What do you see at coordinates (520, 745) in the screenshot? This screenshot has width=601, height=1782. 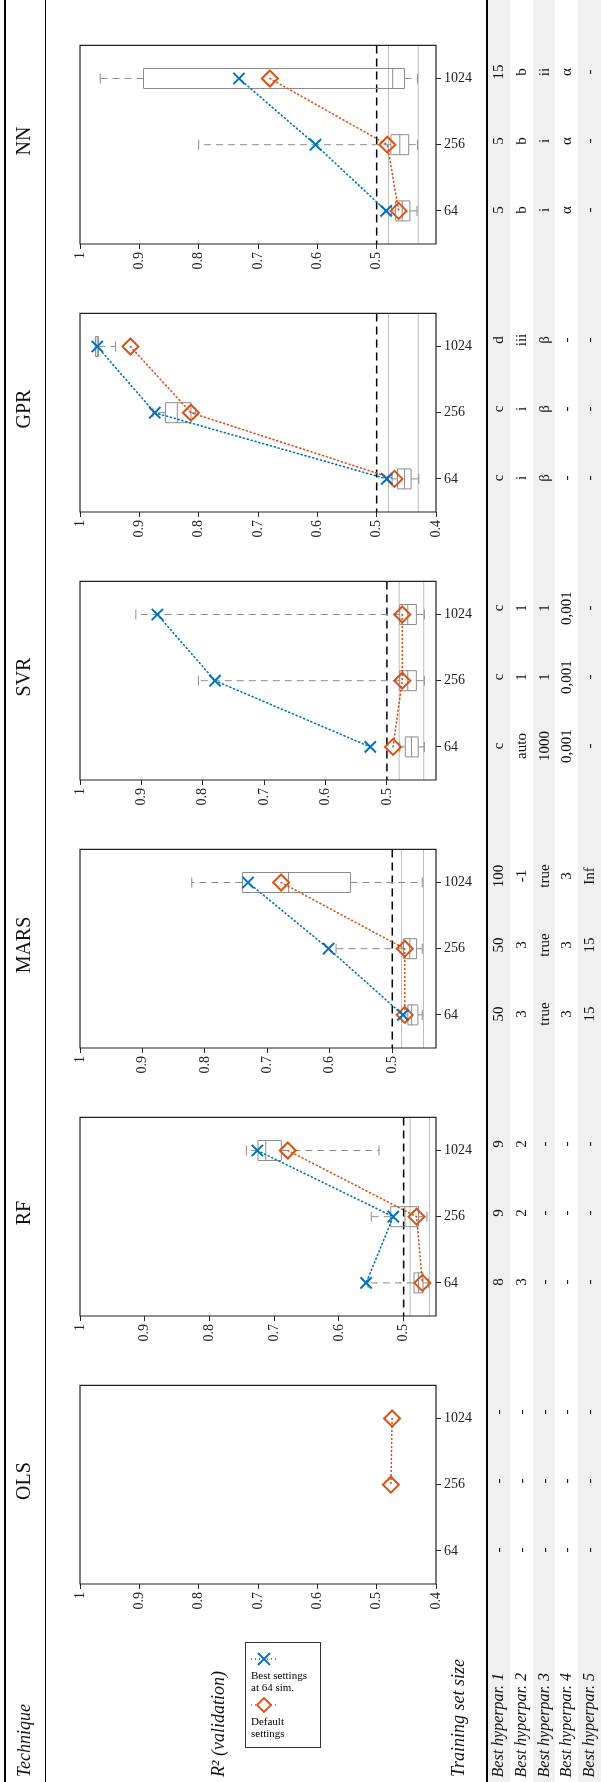 I see `text: auto` at bounding box center [520, 745].